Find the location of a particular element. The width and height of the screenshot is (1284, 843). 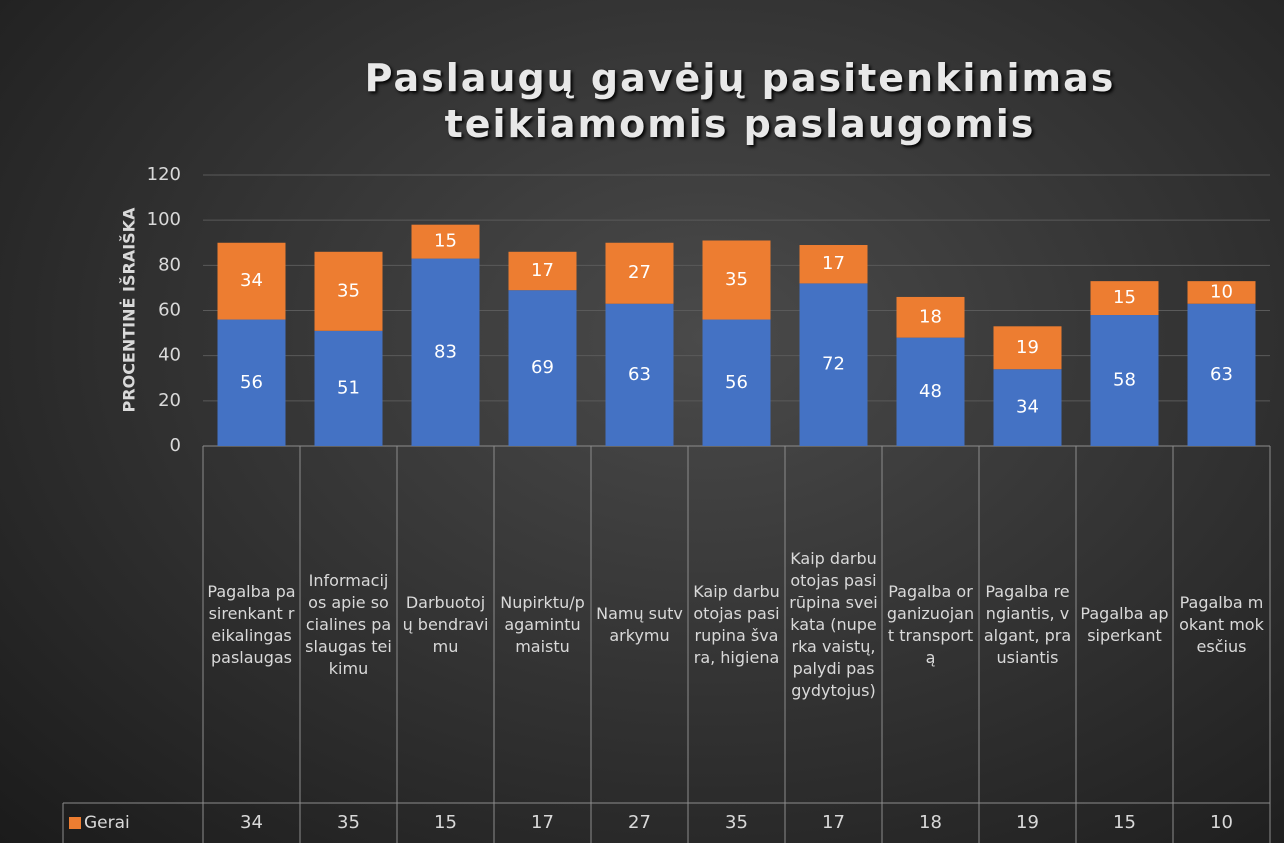

table-value: 27 is located at coordinates (639, 822).